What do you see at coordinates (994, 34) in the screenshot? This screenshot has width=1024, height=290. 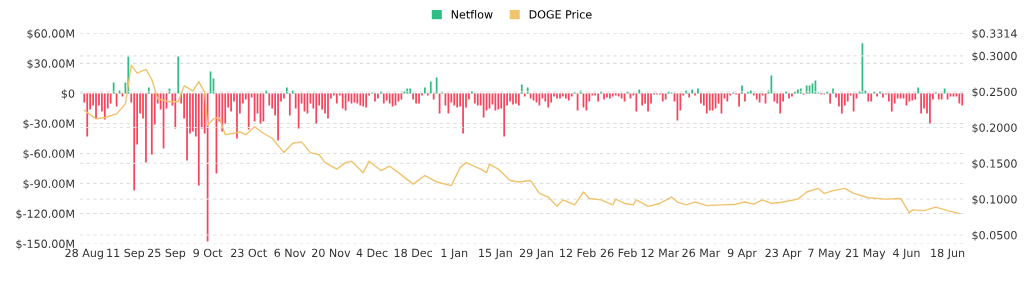 I see `y2-tick-label: $0.3314` at bounding box center [994, 34].